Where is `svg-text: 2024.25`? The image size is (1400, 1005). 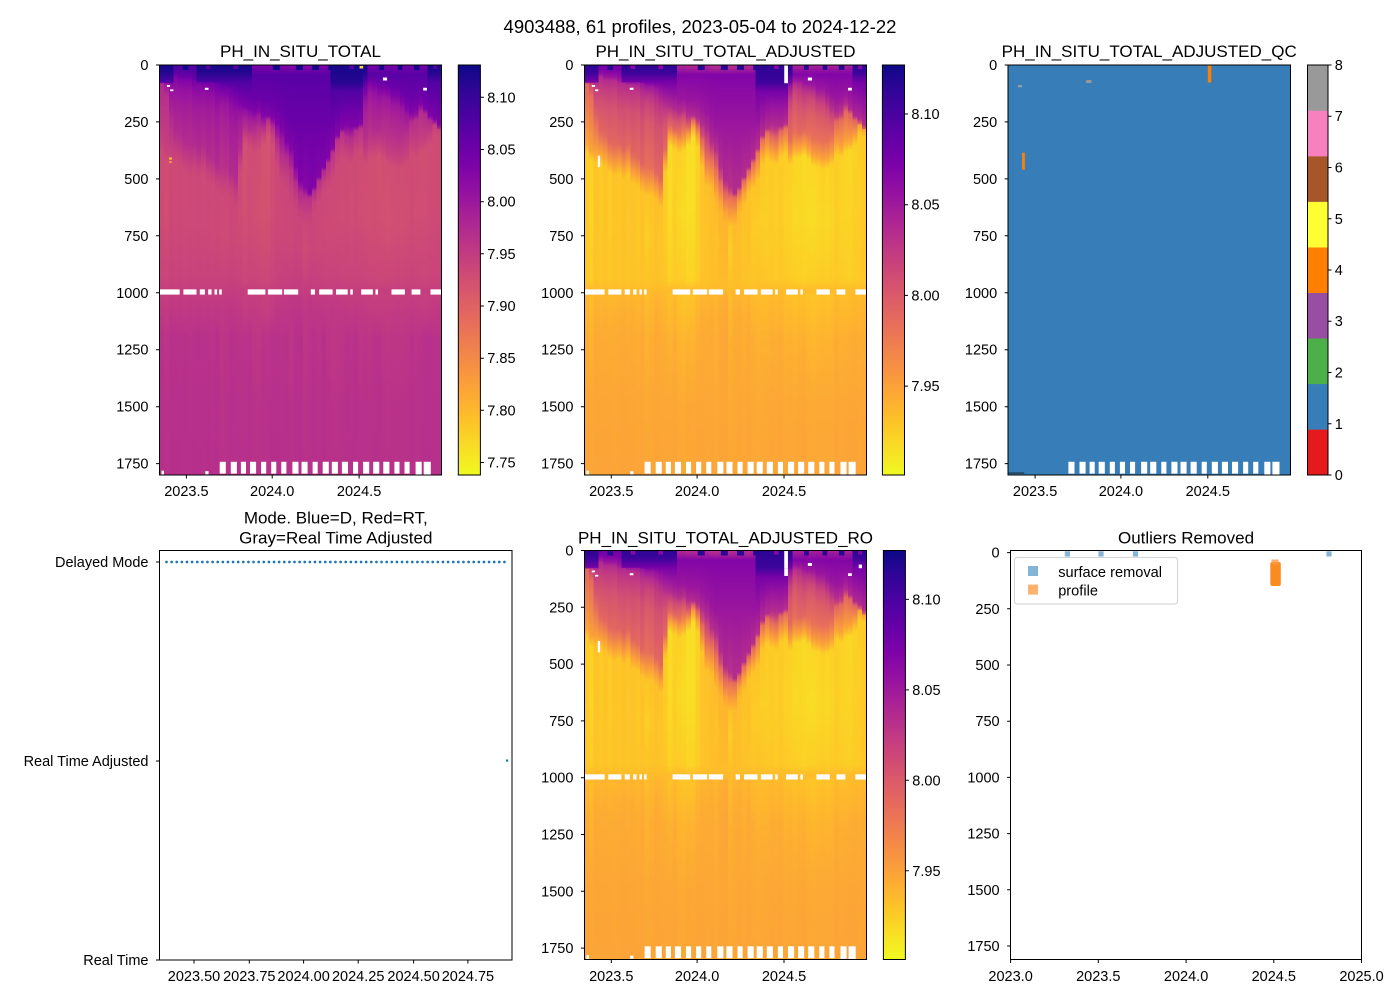 svg-text: 2024.25 is located at coordinates (358, 977).